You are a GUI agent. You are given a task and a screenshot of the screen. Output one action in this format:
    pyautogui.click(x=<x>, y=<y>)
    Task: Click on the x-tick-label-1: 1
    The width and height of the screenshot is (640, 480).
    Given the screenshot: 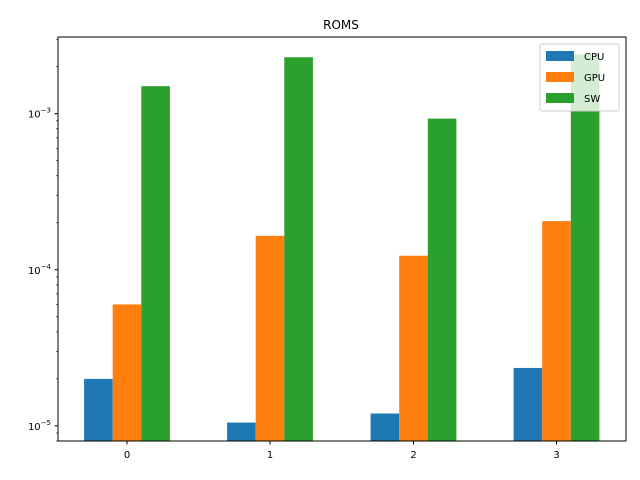 What is the action you would take?
    pyautogui.click(x=270, y=455)
    